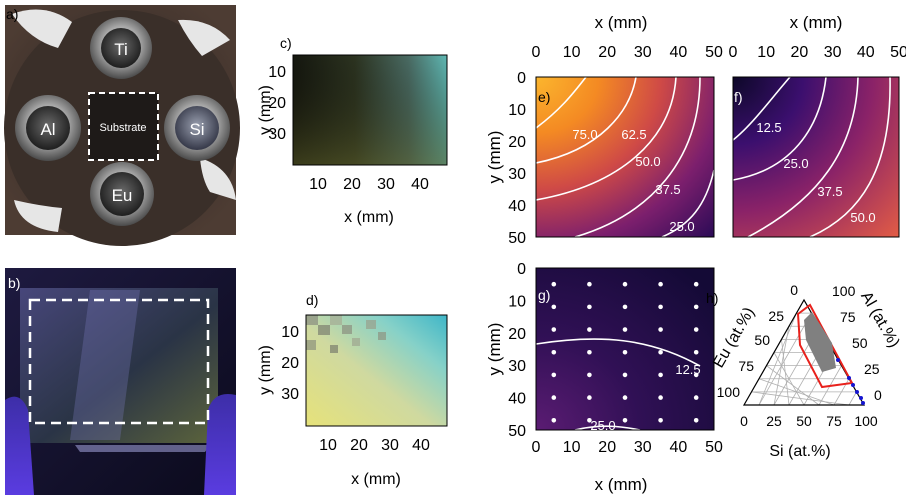 The width and height of the screenshot is (906, 500). Describe the element at coordinates (12, 14) in the screenshot. I see `panel-label: a)` at that location.